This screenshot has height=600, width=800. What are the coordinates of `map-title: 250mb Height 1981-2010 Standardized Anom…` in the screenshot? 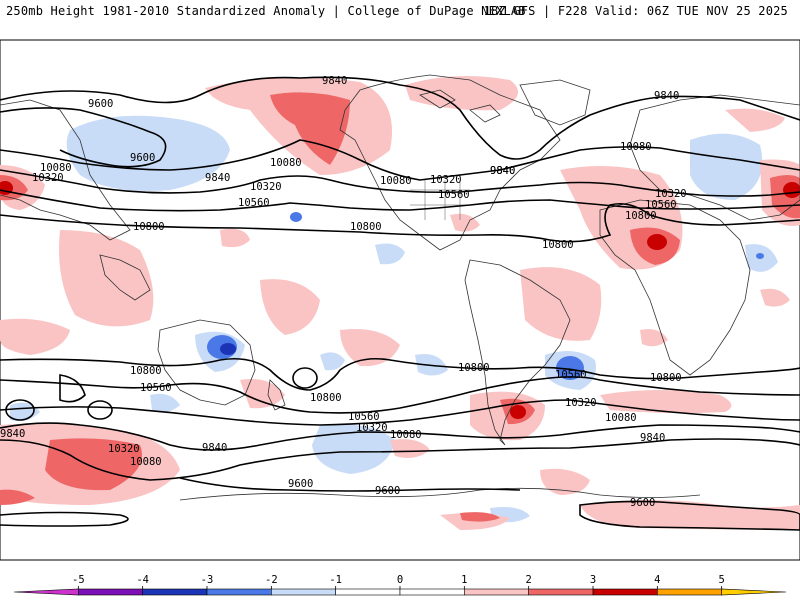 It's located at (266, 11).